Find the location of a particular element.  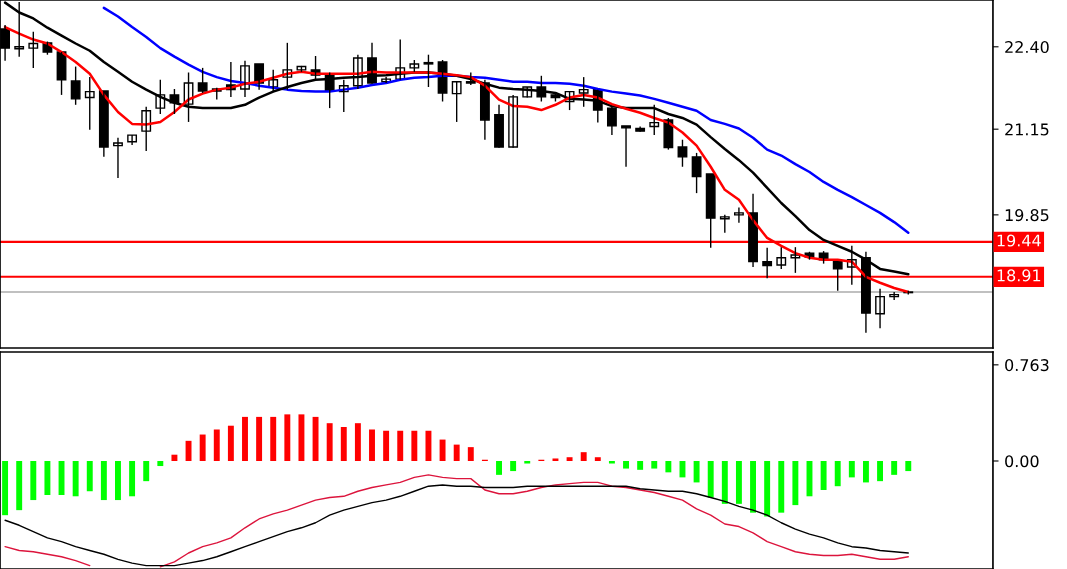

y-tick-label: 22.40 is located at coordinates (1027, 47).